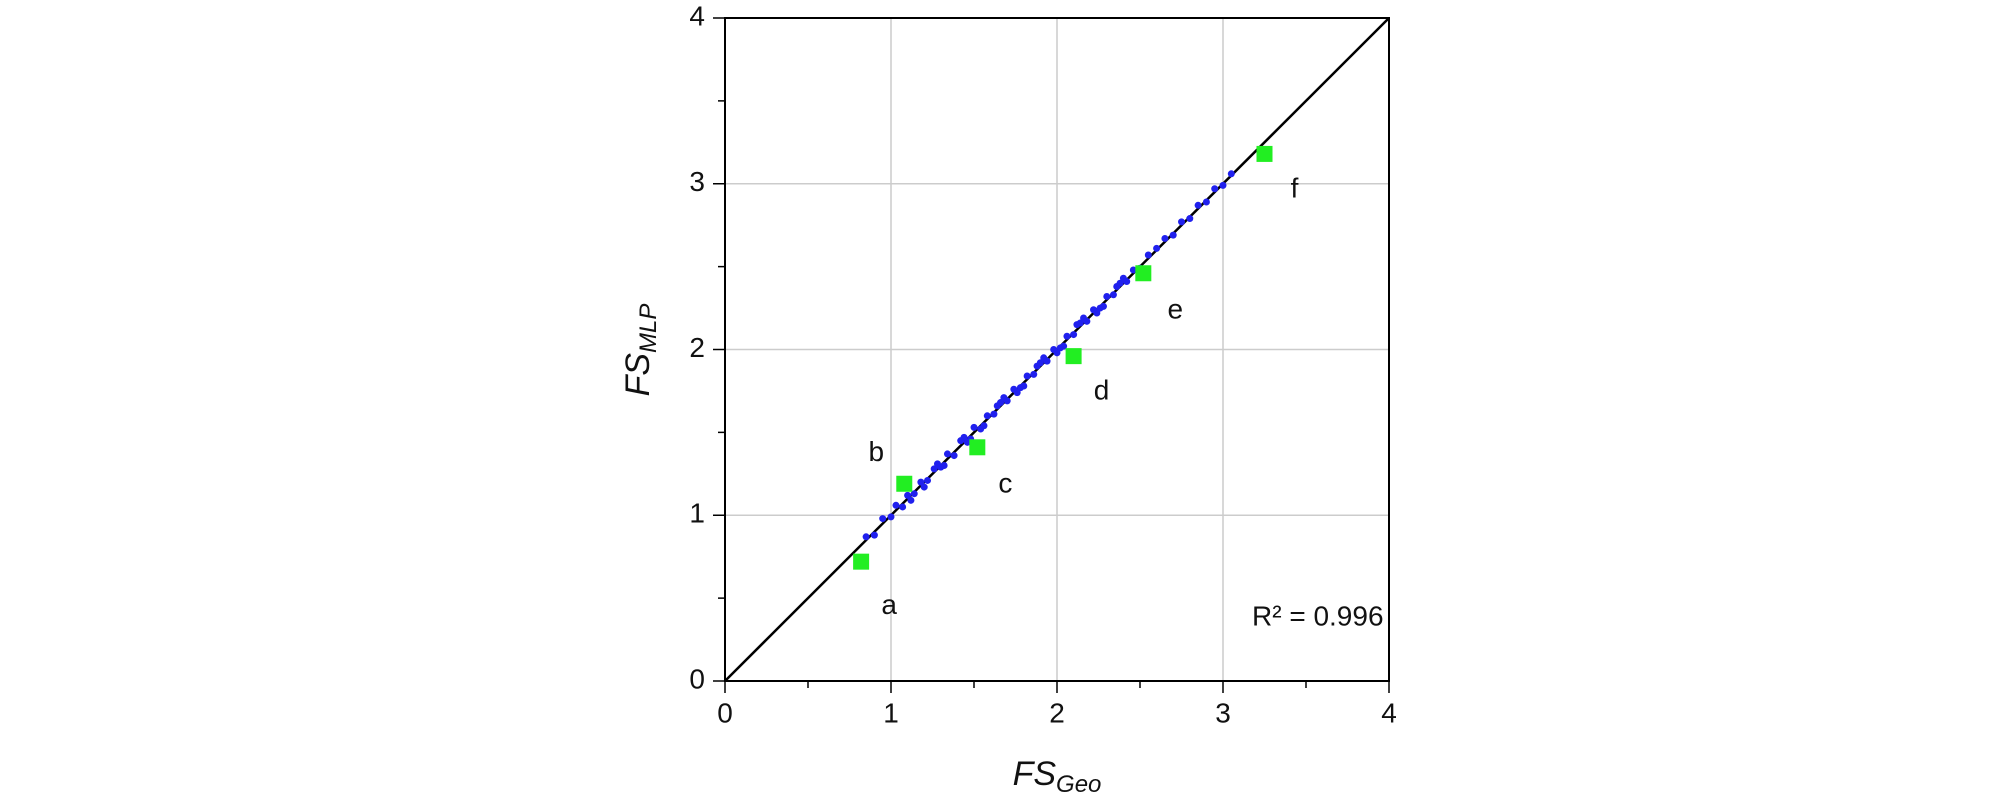  What do you see at coordinates (1389, 712) in the screenshot?
I see `x-tick-label: 4` at bounding box center [1389, 712].